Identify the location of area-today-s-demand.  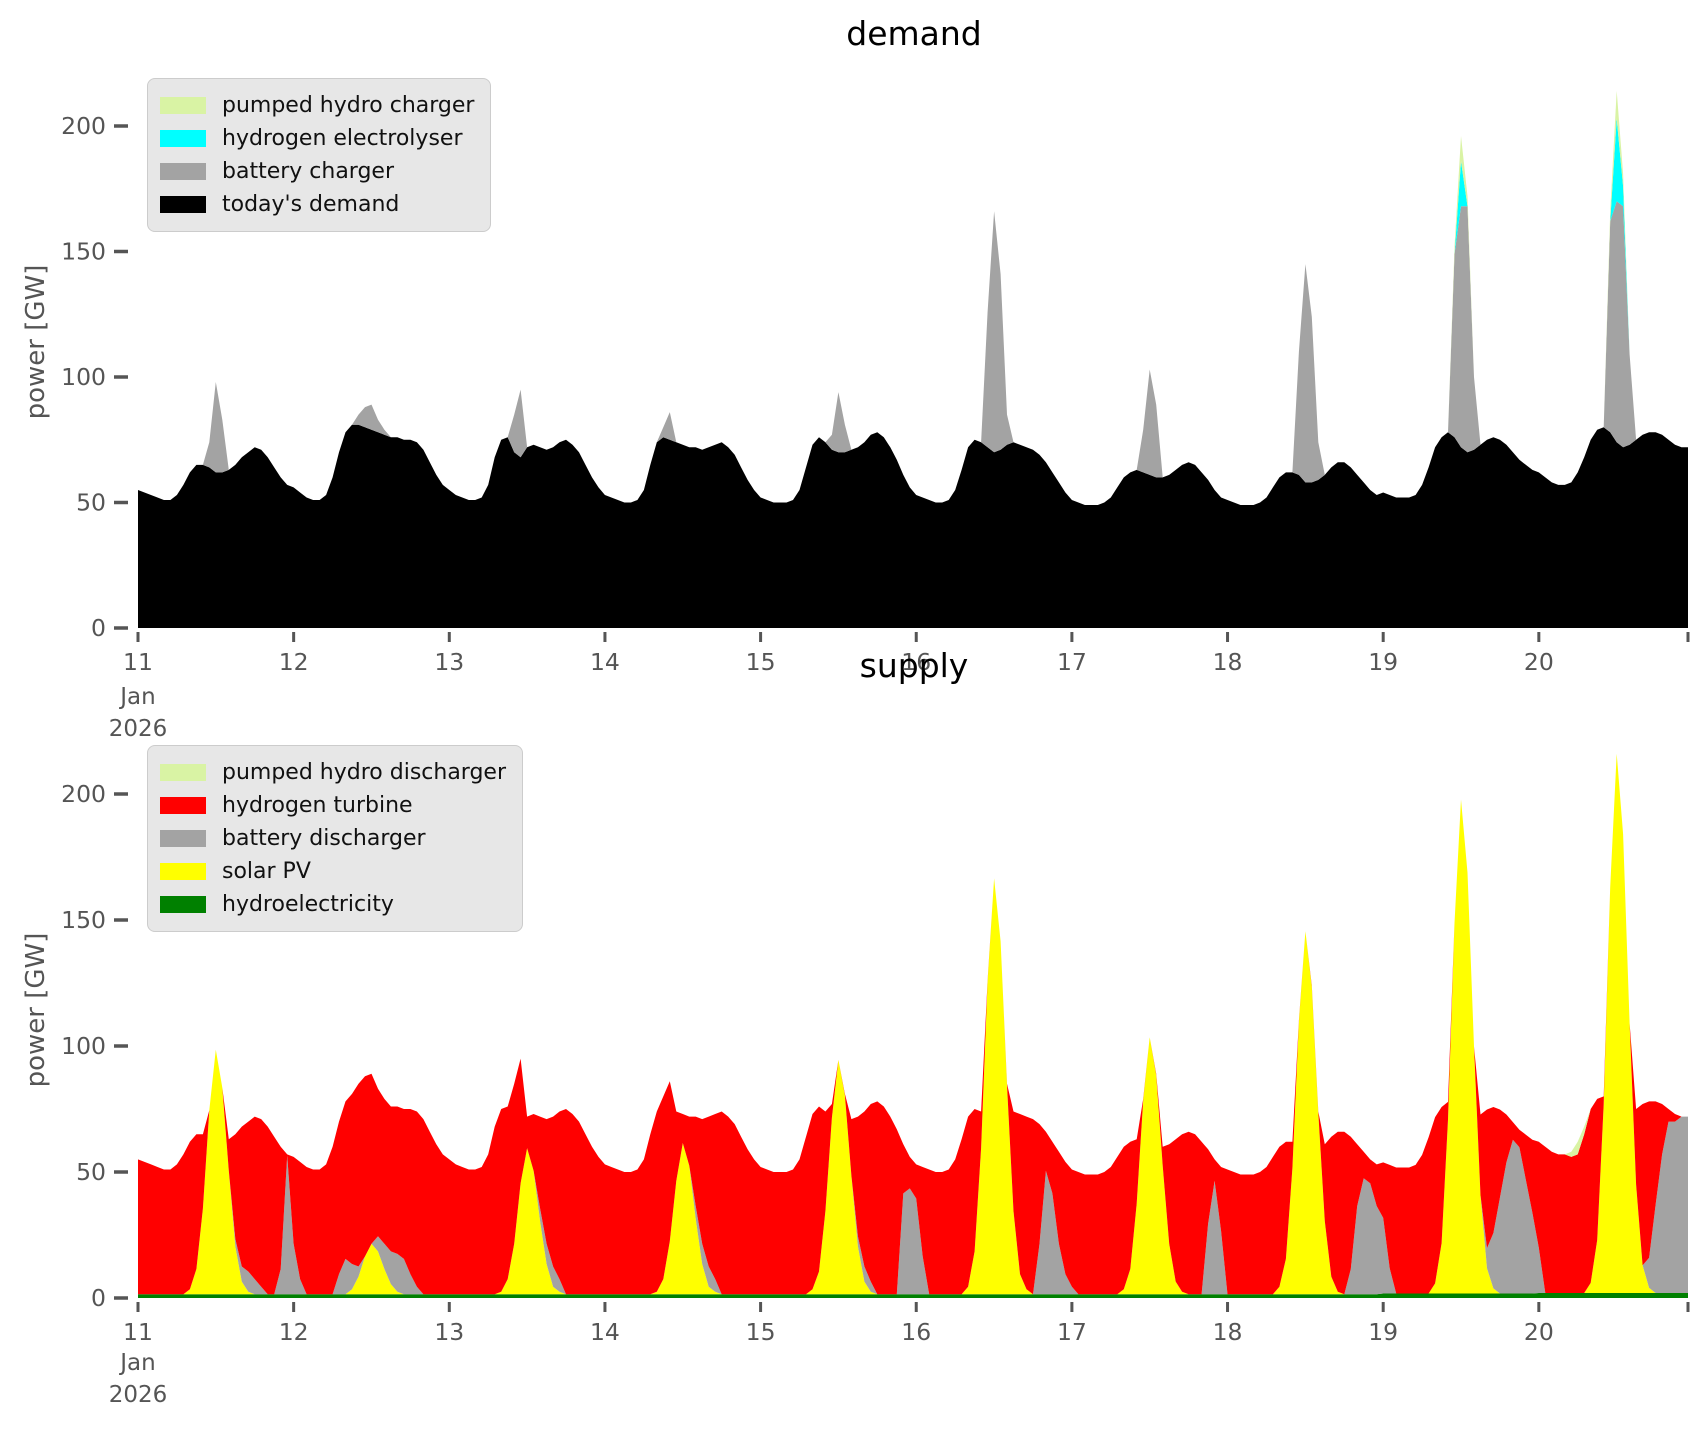
(913, 526).